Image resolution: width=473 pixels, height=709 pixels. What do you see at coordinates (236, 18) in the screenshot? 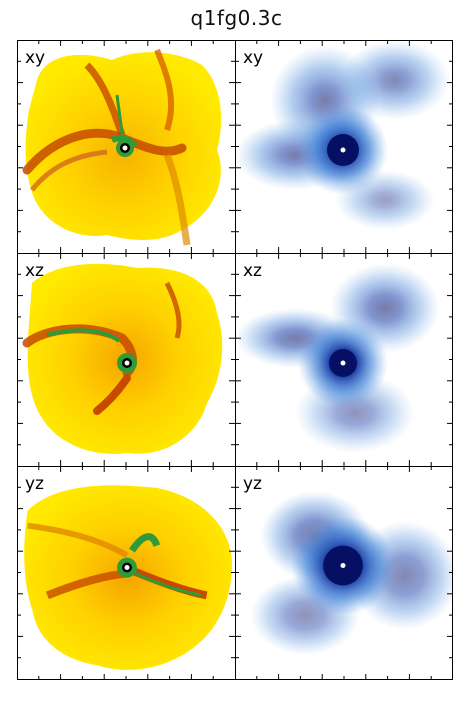
I see `figure-title: q1fg0.3c` at bounding box center [236, 18].